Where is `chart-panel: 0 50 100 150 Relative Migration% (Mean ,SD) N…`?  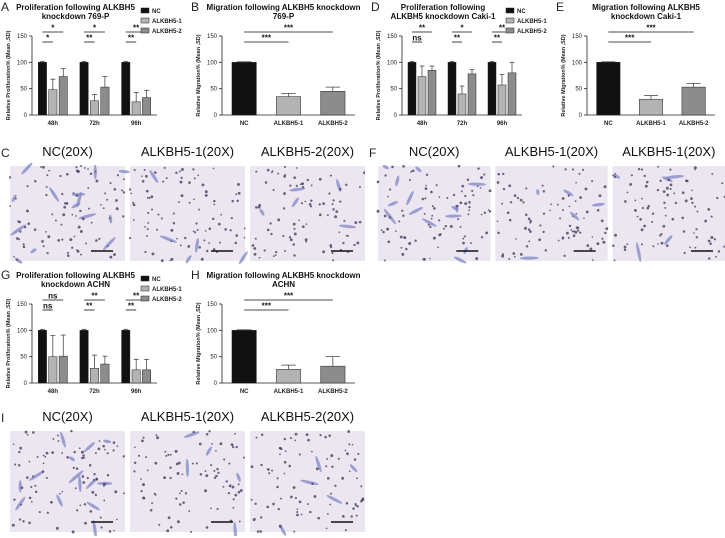
chart-panel: 0 50 100 150 Relative Migration% (Mean ,SD) N… is located at coordinates (277, 67).